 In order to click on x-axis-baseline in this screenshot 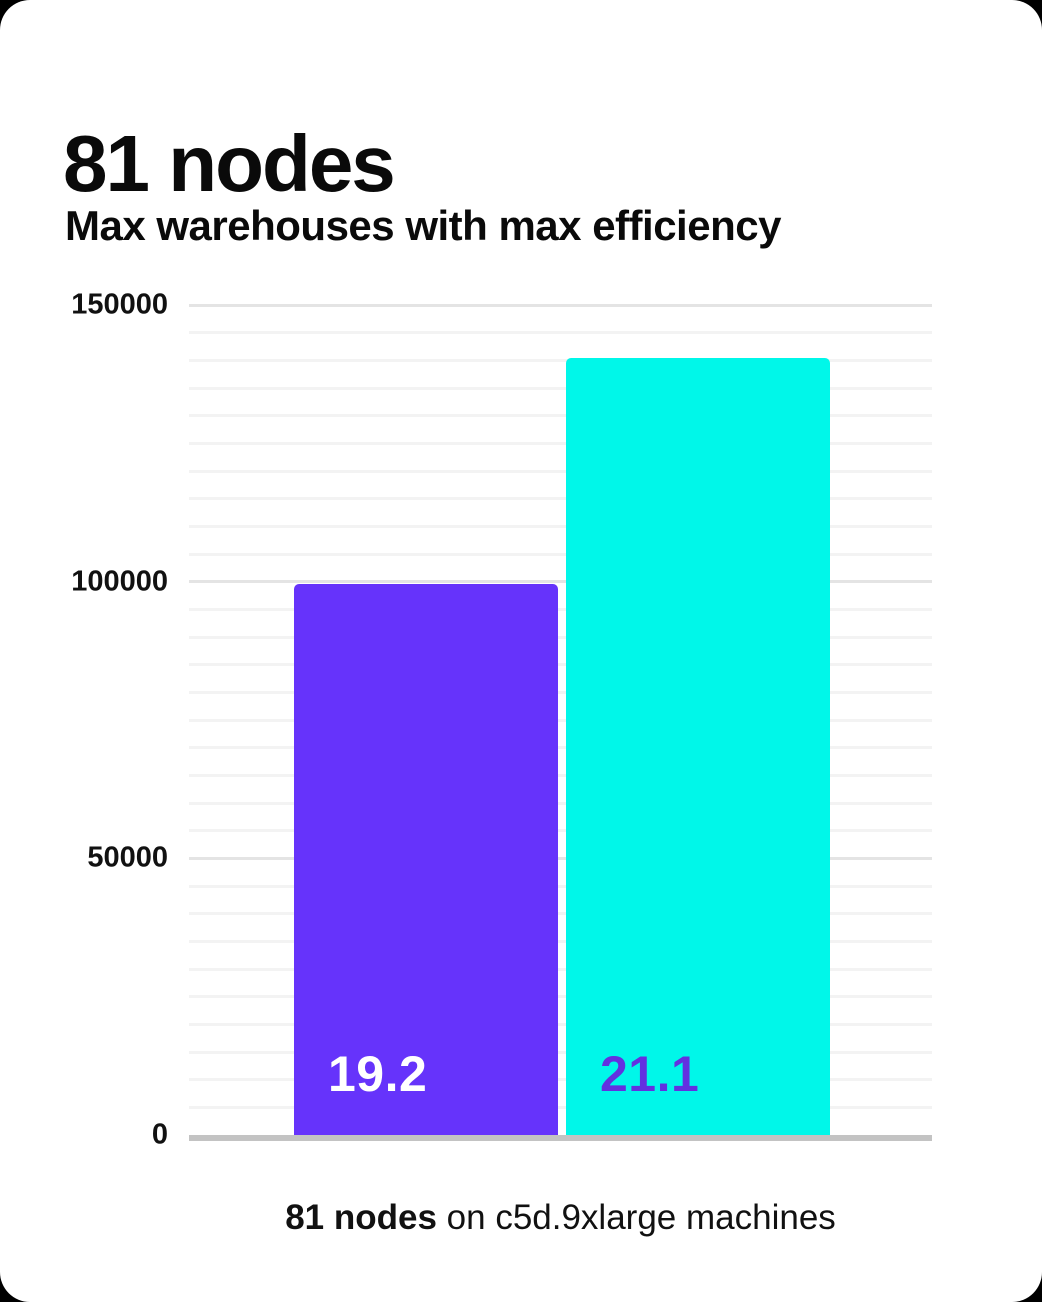, I will do `click(560, 1138)`.